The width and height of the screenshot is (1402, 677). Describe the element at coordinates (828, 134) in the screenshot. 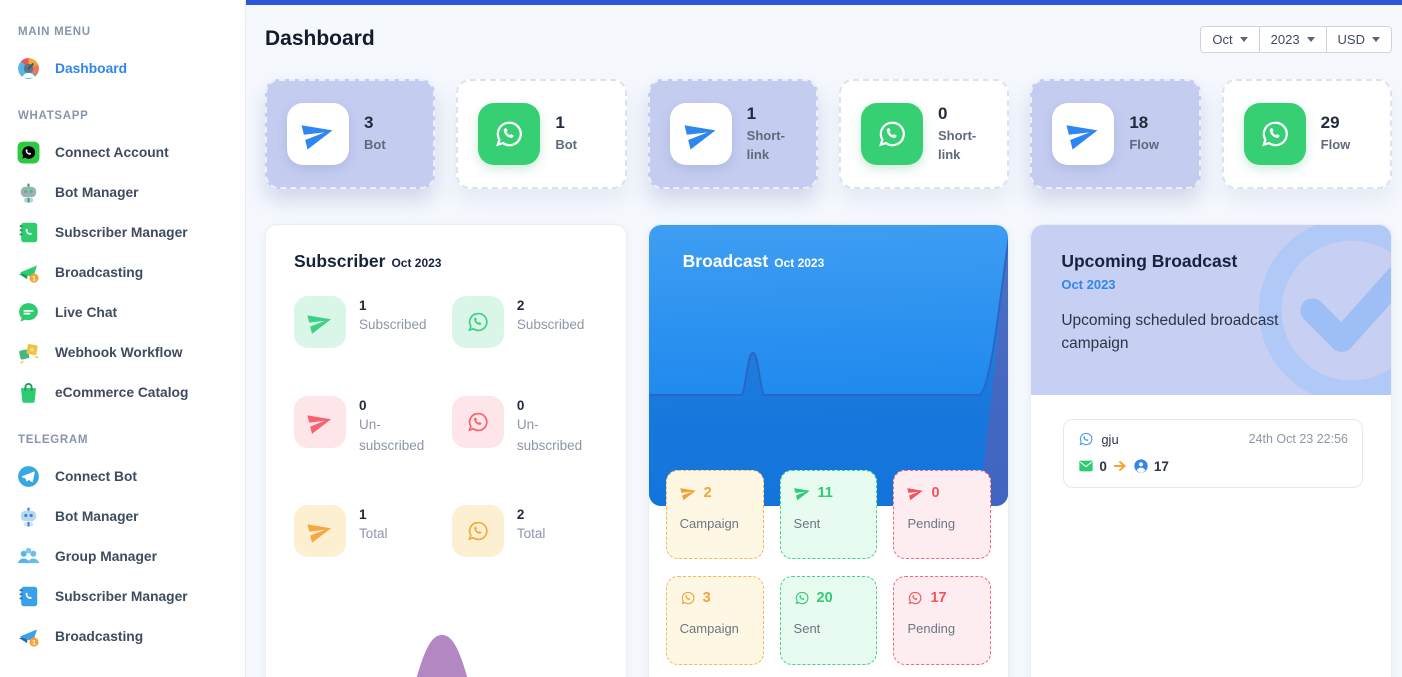

I see `stat-cards-row: 3 Bot 1 Bot 1 Short-link 0 Short-link` at that location.